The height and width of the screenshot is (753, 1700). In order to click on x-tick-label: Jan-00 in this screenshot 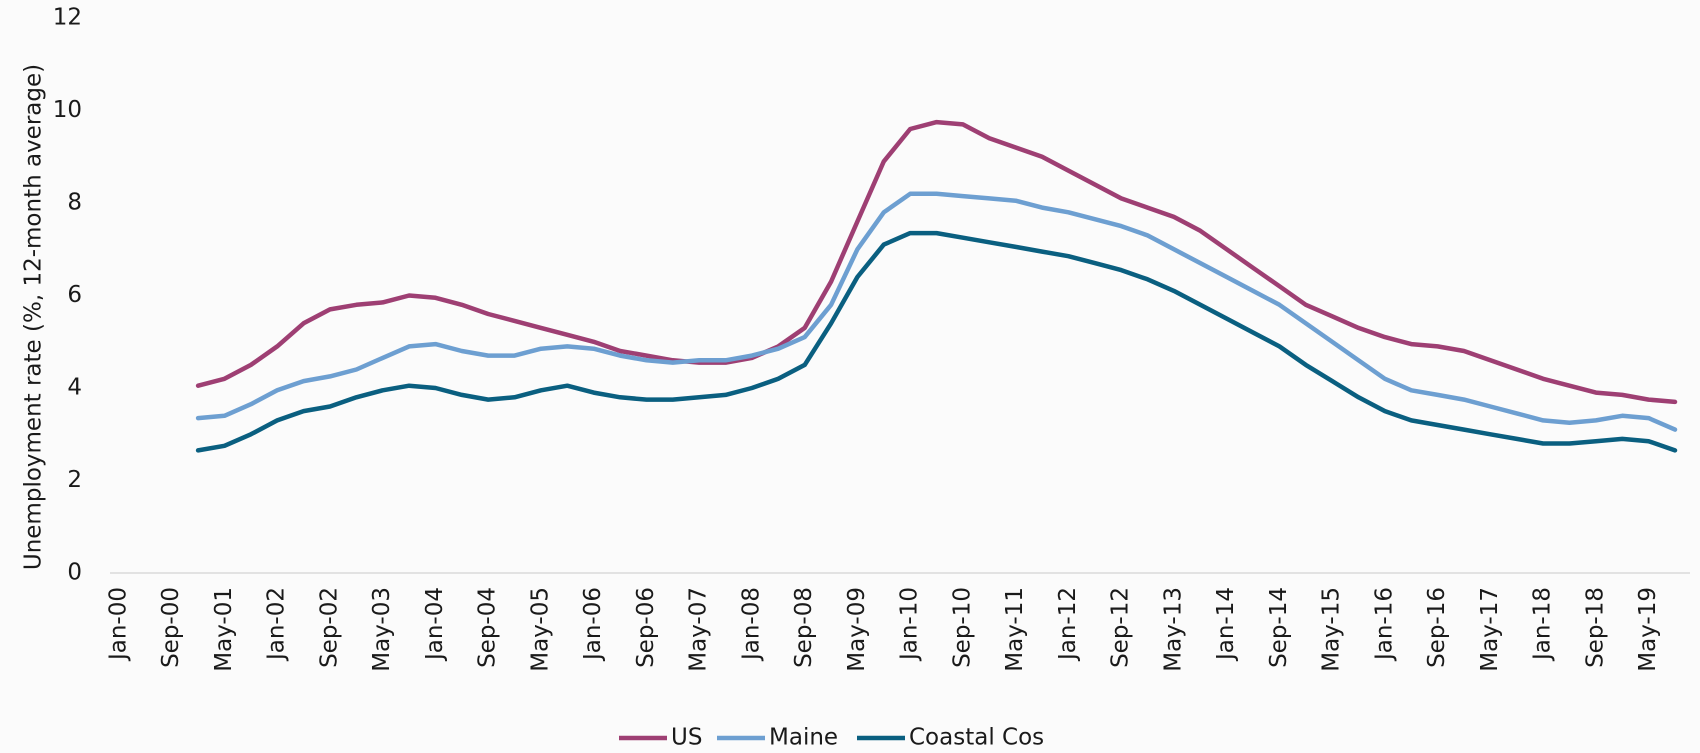, I will do `click(119, 624)`.